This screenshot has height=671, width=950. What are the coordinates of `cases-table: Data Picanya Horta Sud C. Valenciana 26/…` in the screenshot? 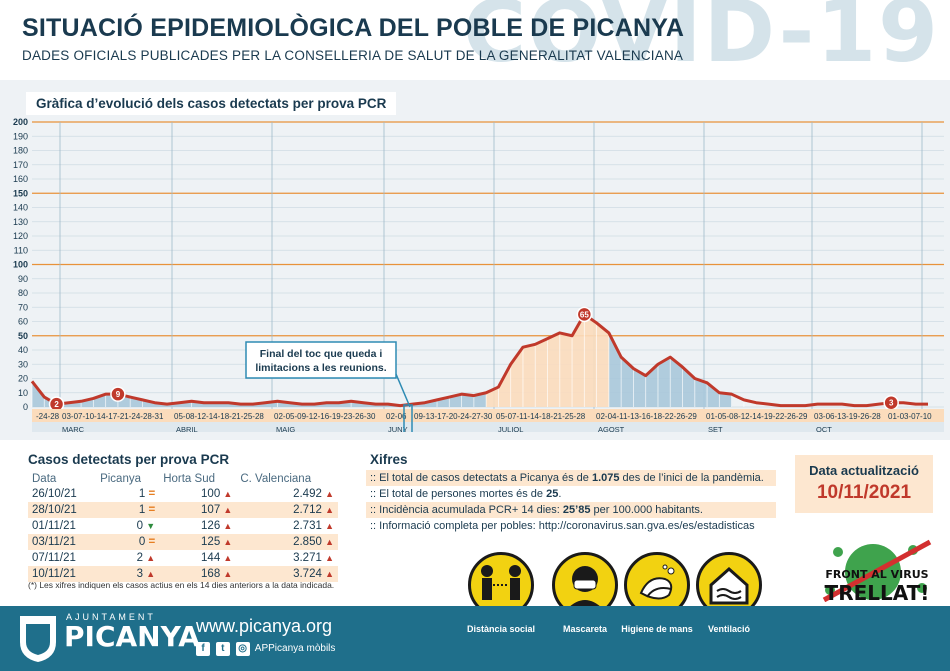 It's located at (183, 527).